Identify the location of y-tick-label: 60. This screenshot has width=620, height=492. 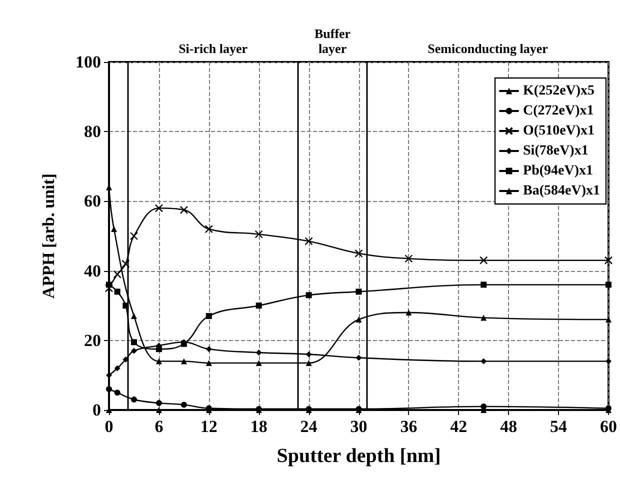
(92, 201).